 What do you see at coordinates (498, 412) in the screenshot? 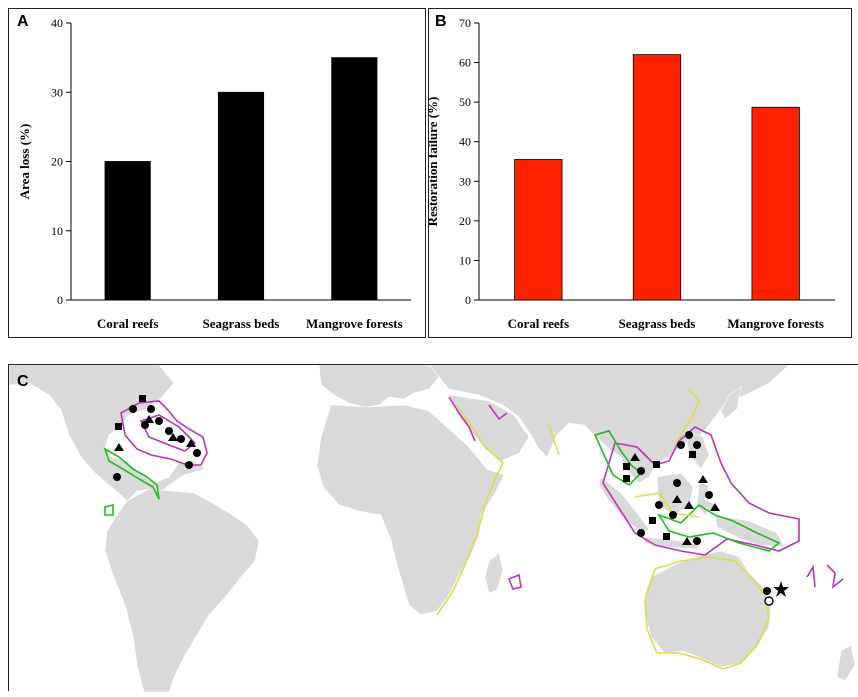
I see `coral-outline-arabia` at bounding box center [498, 412].